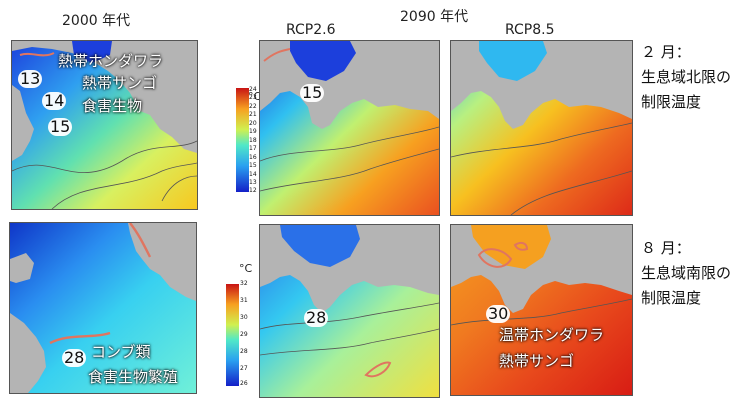 This screenshot has width=751, height=405. Describe the element at coordinates (54, 100) in the screenshot. I see `temp-label-14: 14` at that location.